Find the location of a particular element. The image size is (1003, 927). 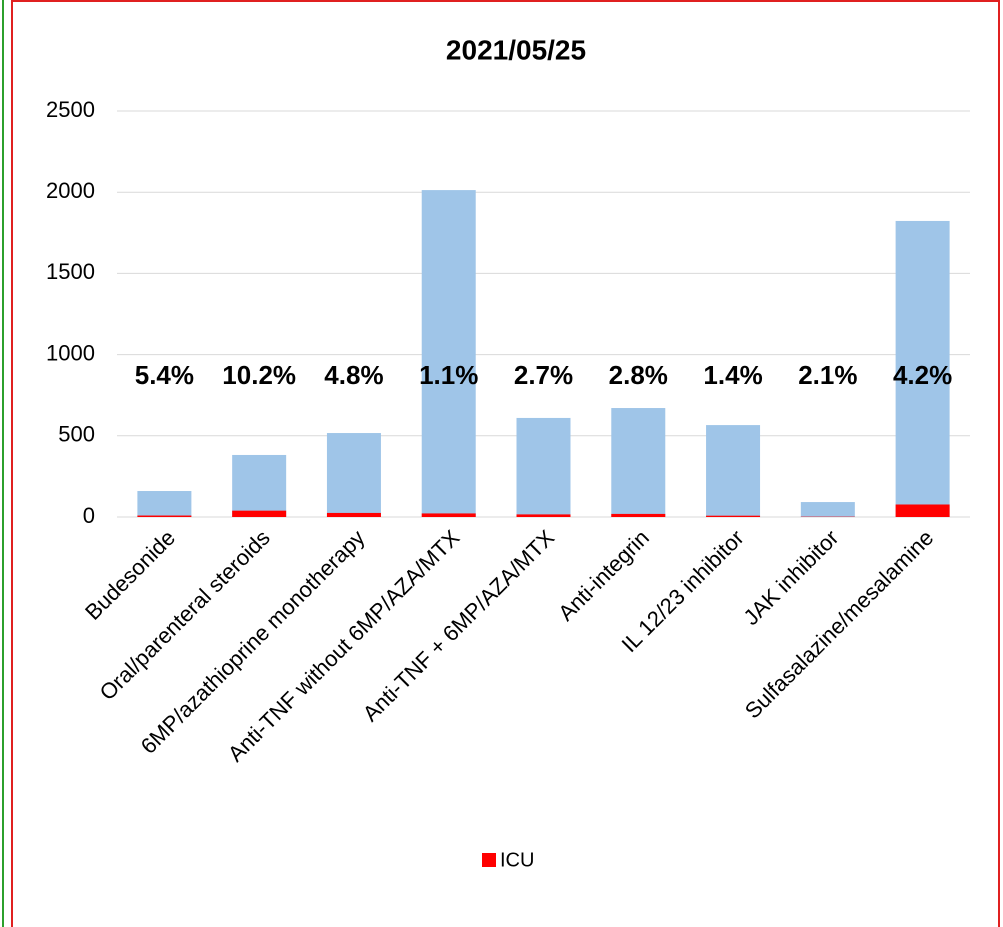

x-tick-label: Sulfasalazine/mesalamine is located at coordinates (839, 624).